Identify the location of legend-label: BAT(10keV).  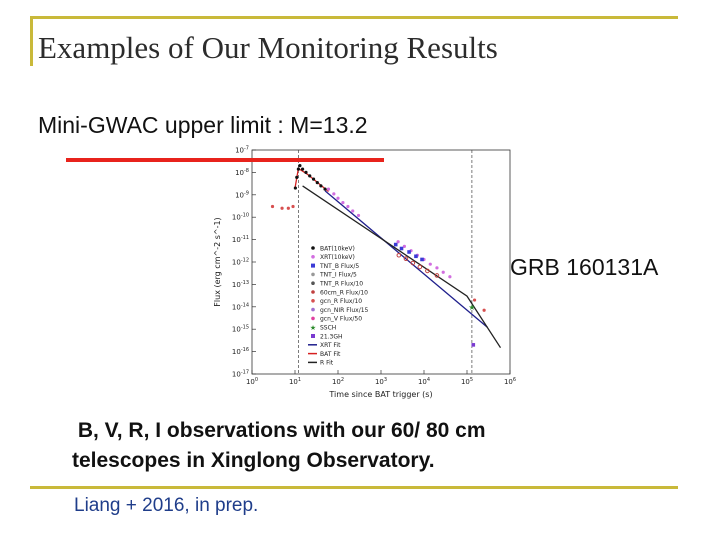
(337, 248).